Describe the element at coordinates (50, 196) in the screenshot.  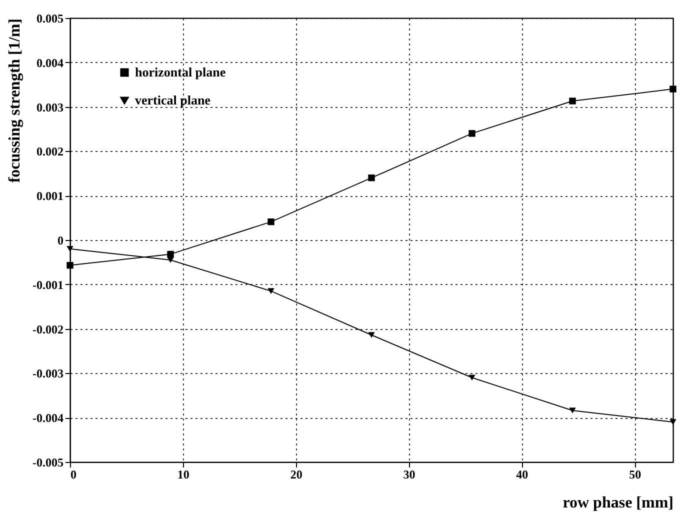
I see `y-tick-label: 0.001` at that location.